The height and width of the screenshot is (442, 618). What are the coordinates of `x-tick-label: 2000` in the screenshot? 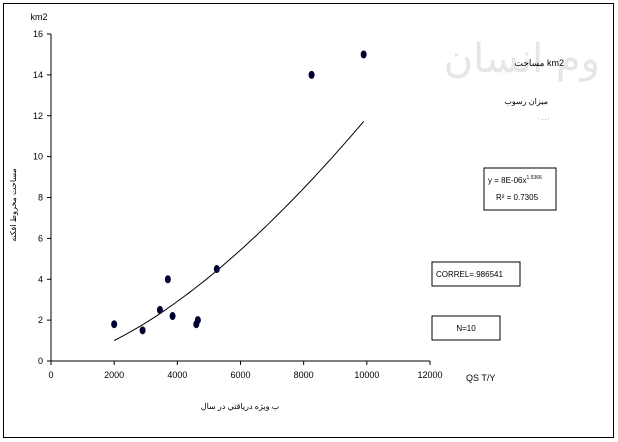 It's located at (114, 375).